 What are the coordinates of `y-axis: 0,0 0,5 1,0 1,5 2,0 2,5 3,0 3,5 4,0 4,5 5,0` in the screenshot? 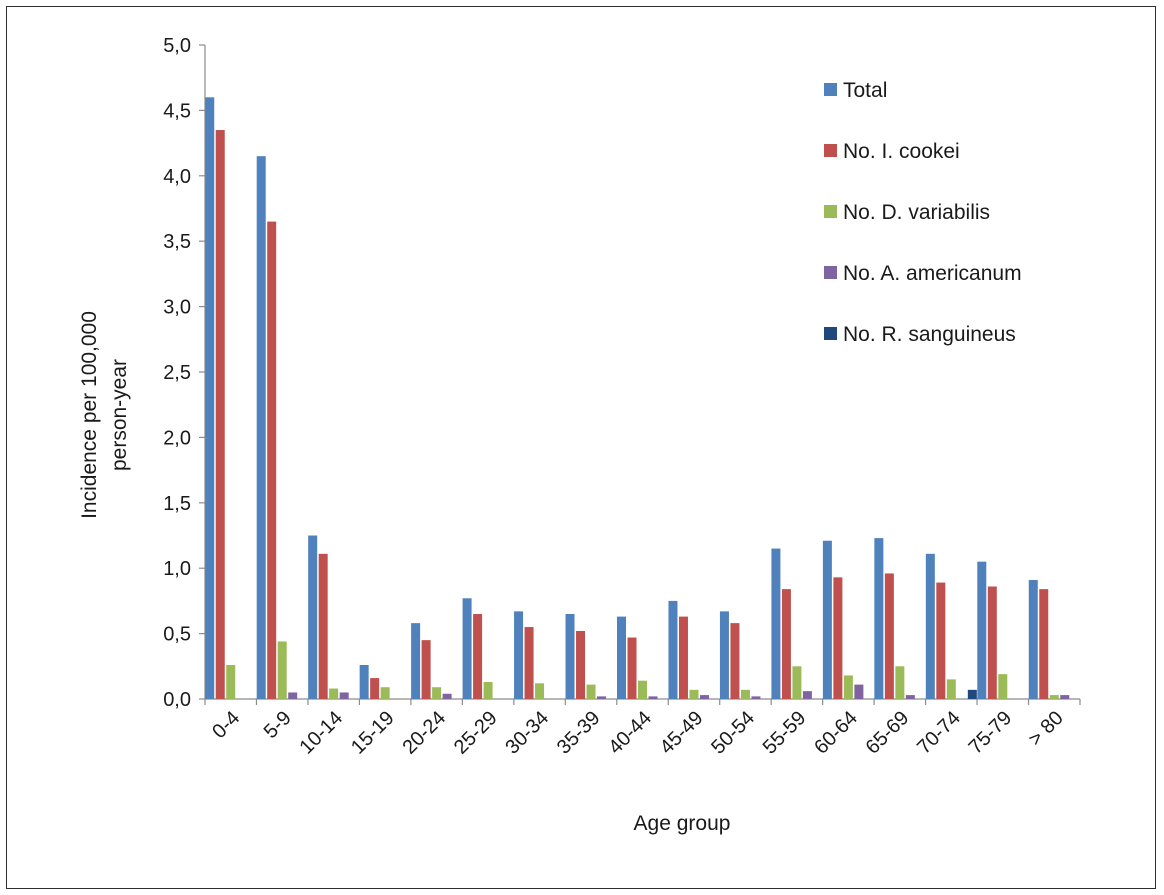 It's located at (184, 373).